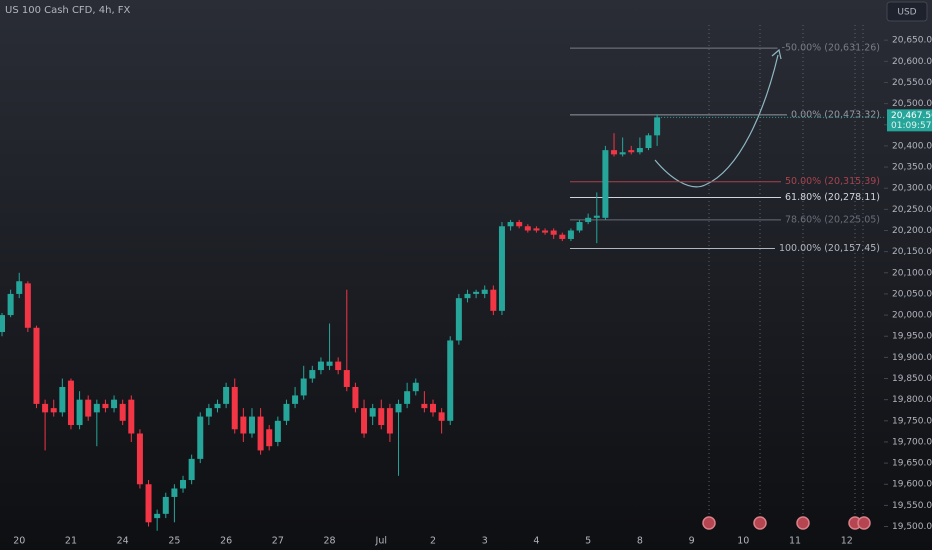 The height and width of the screenshot is (550, 932). What do you see at coordinates (743, 541) in the screenshot?
I see `x-tick-label: 10` at bounding box center [743, 541].